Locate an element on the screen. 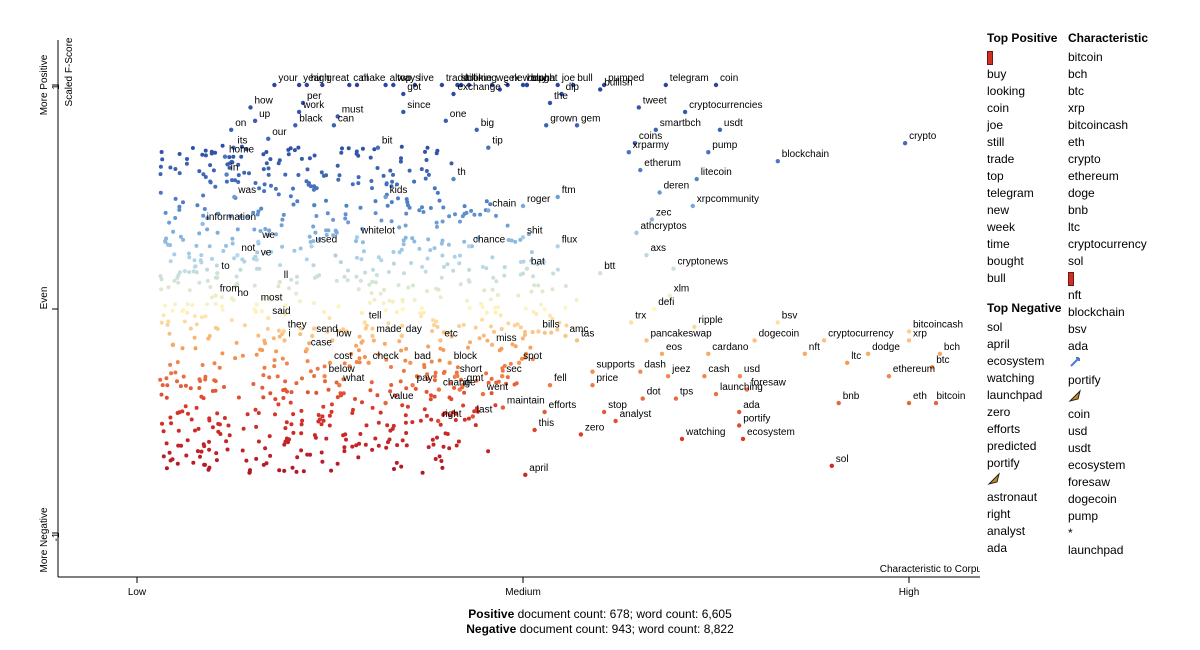 This screenshot has width=1200, height=650. term-label: dot is located at coordinates (654, 392).